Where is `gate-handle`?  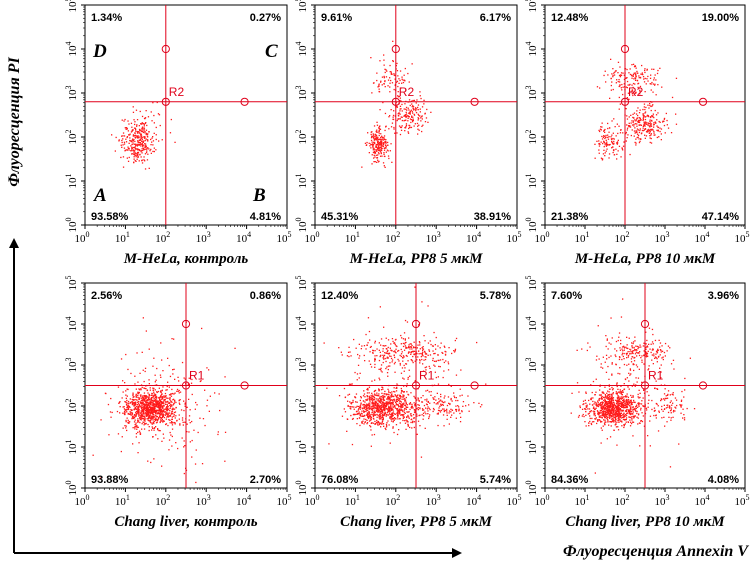 gate-handle is located at coordinates (474, 101).